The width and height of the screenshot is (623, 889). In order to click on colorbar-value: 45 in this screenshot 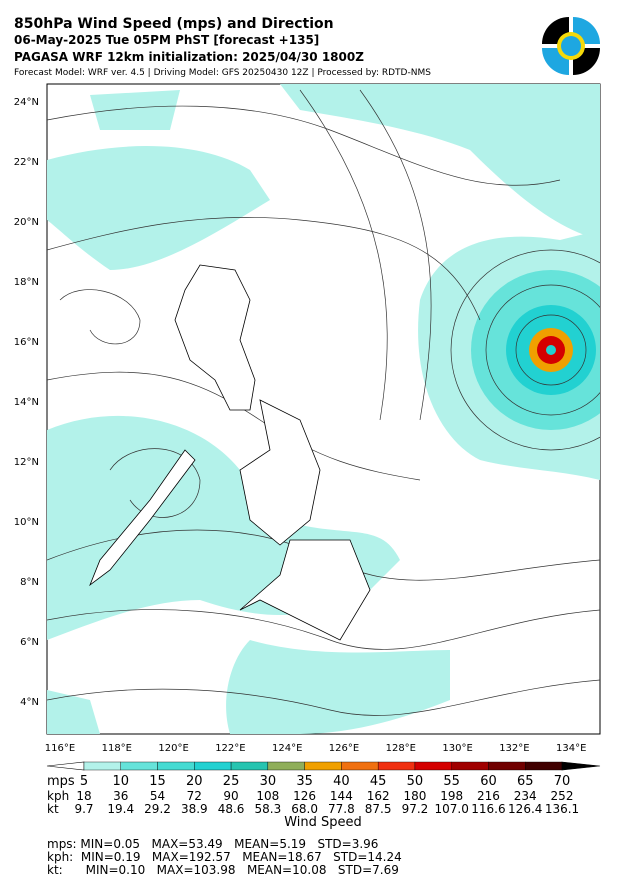, I will do `click(378, 781)`.